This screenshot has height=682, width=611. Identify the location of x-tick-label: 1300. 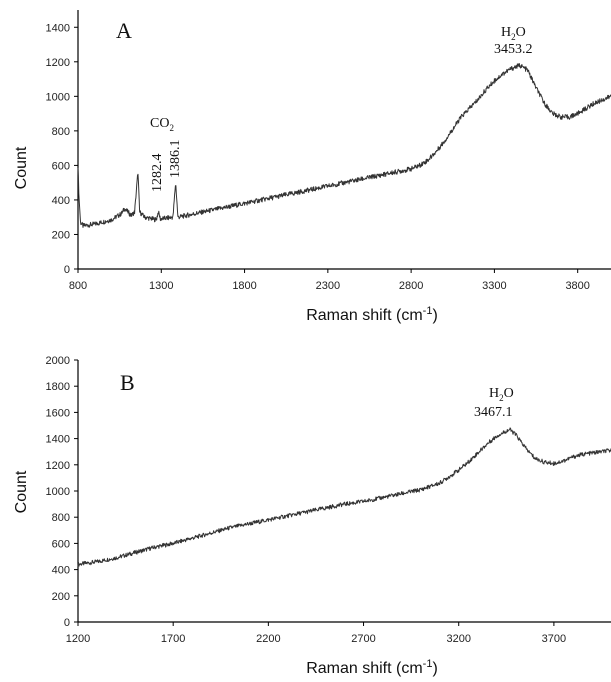
(161, 286).